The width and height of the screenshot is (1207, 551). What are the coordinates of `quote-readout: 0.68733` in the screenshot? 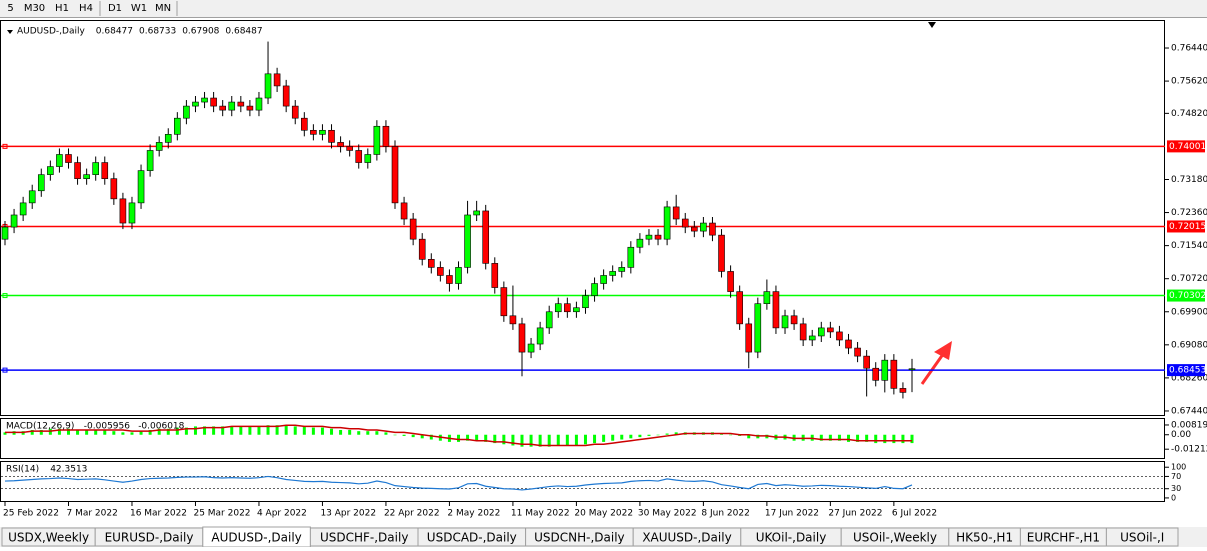 It's located at (157, 32).